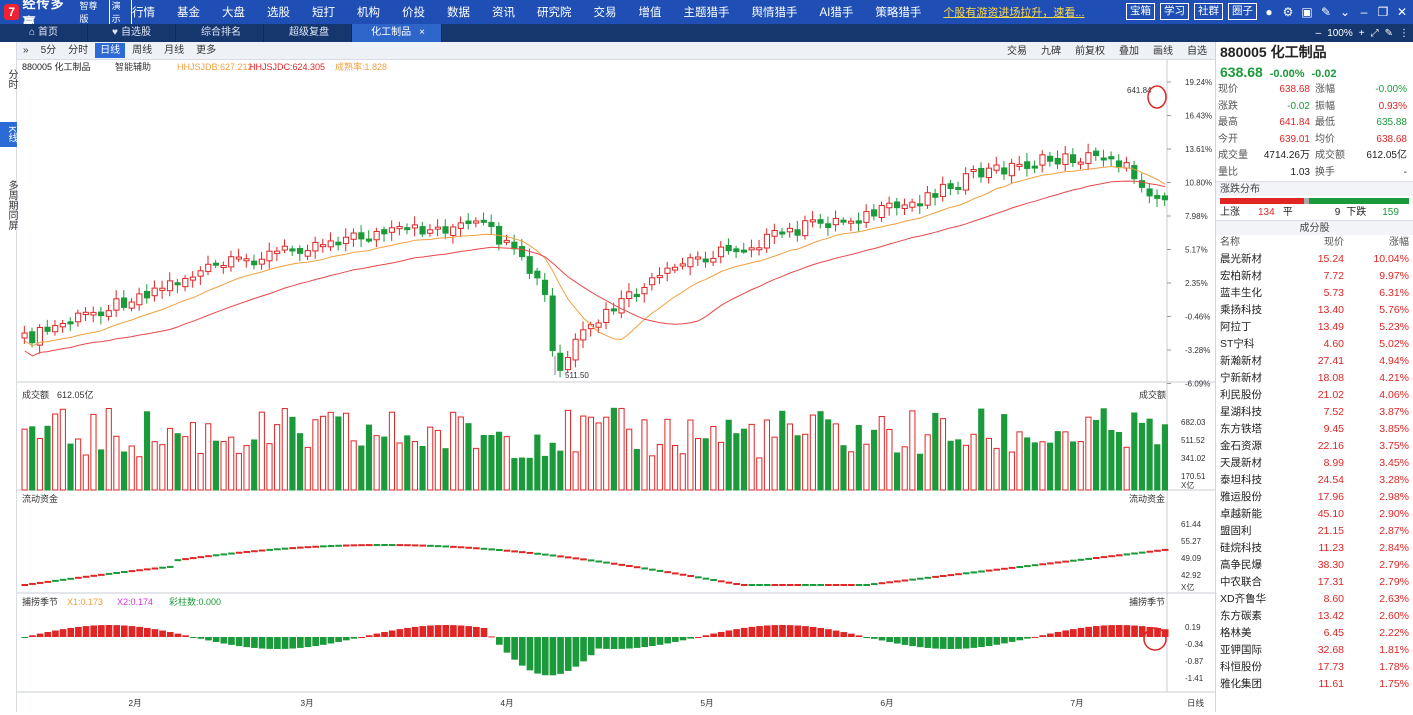  What do you see at coordinates (458, 13) in the screenshot?
I see `menu-item: 数据` at bounding box center [458, 13].